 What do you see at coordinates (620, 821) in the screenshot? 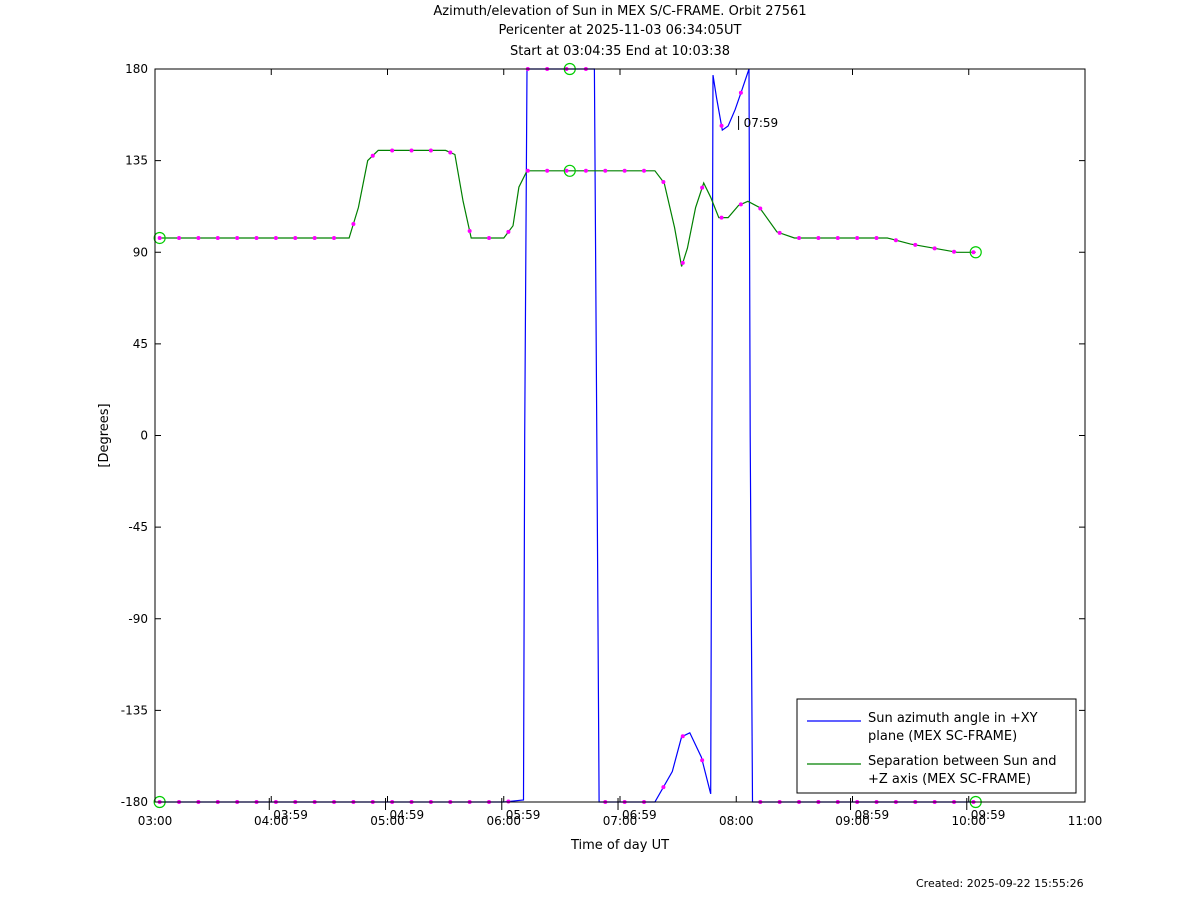
I see `x-tick-label: 07:00` at bounding box center [620, 821].